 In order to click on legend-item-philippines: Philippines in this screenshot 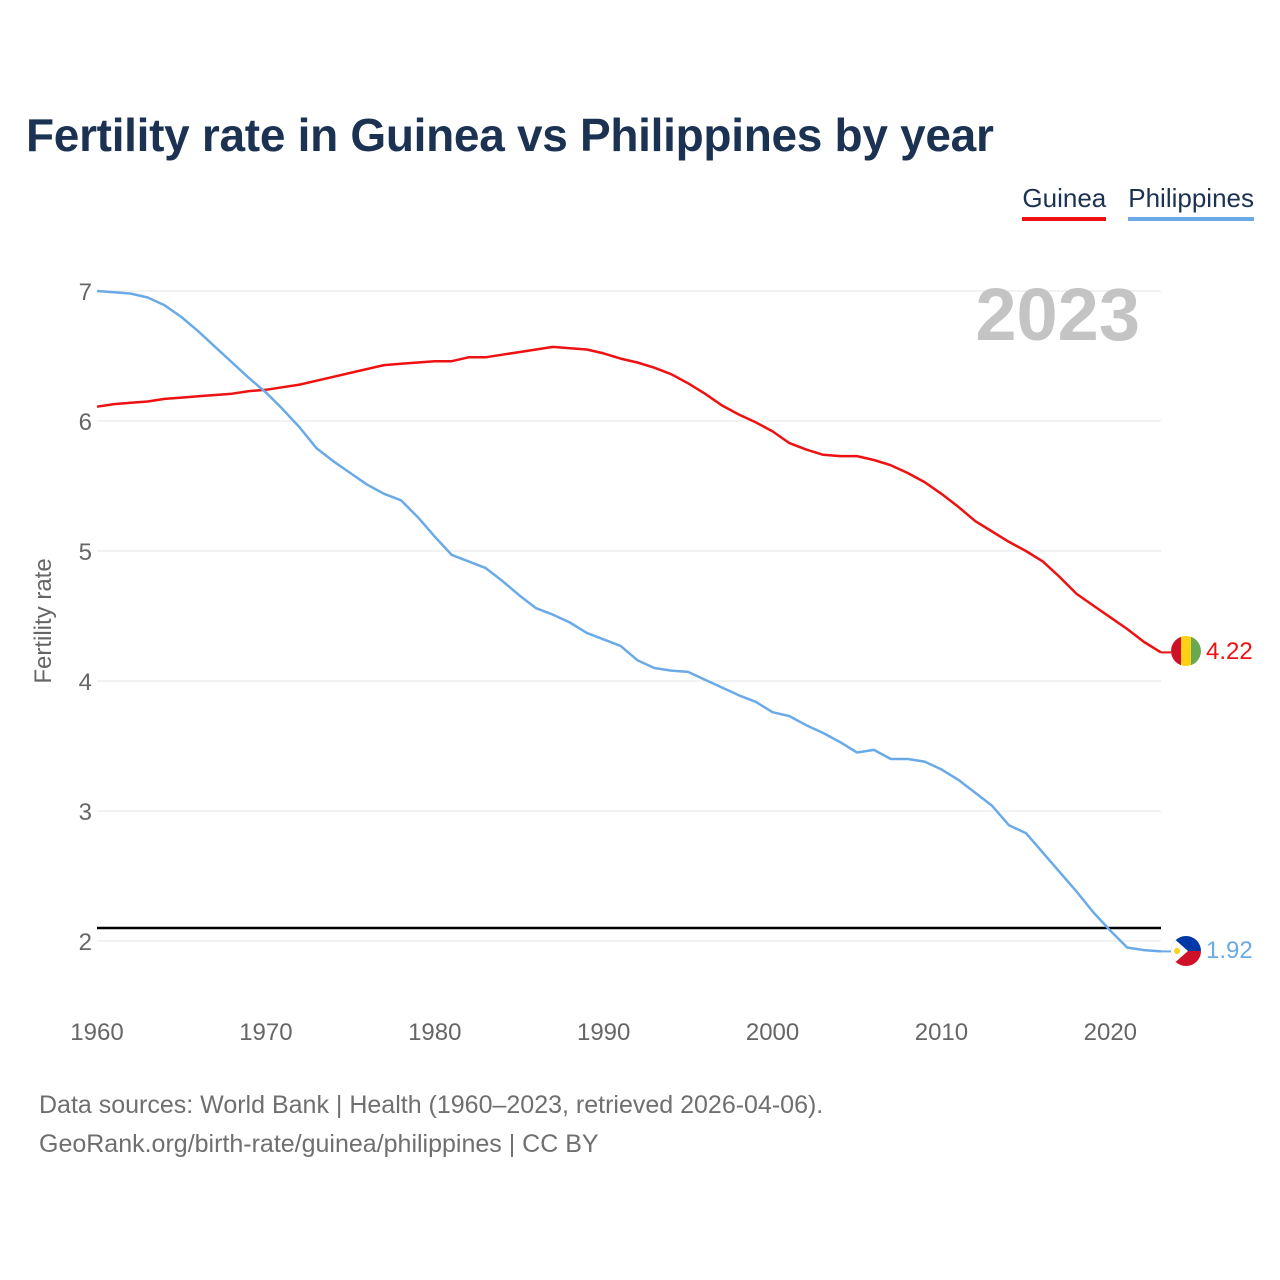, I will do `click(1191, 202)`.